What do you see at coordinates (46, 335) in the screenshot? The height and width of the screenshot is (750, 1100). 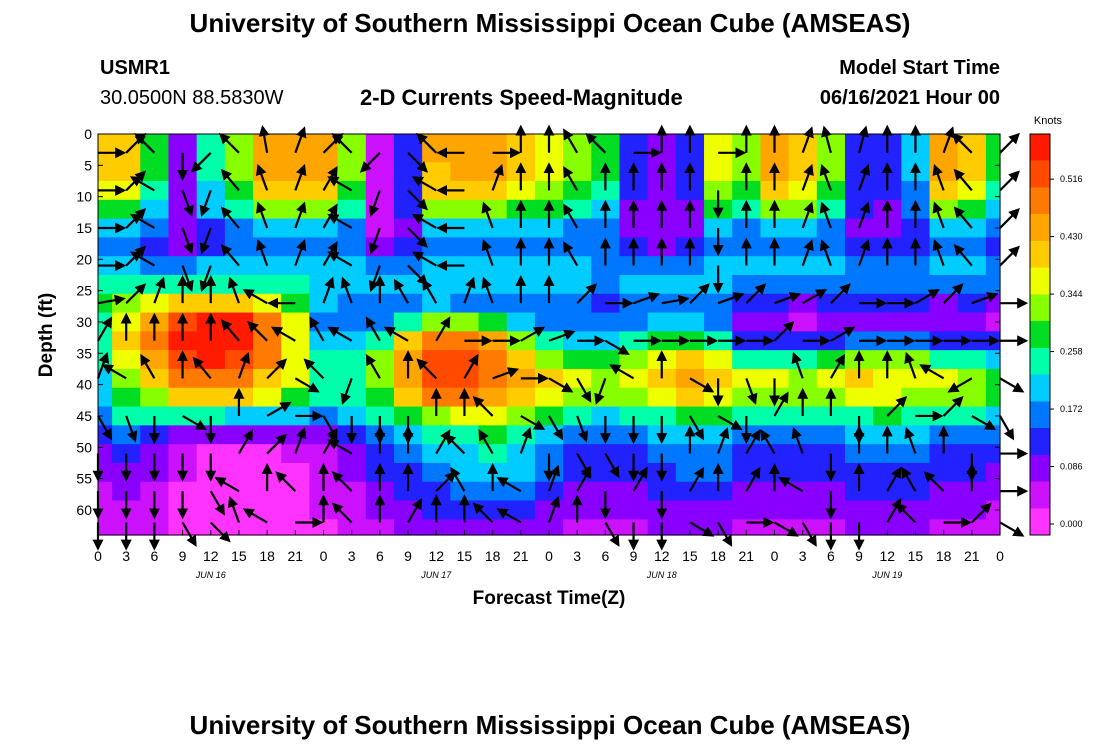 I see `y-axis-title: Depth (ft)` at bounding box center [46, 335].